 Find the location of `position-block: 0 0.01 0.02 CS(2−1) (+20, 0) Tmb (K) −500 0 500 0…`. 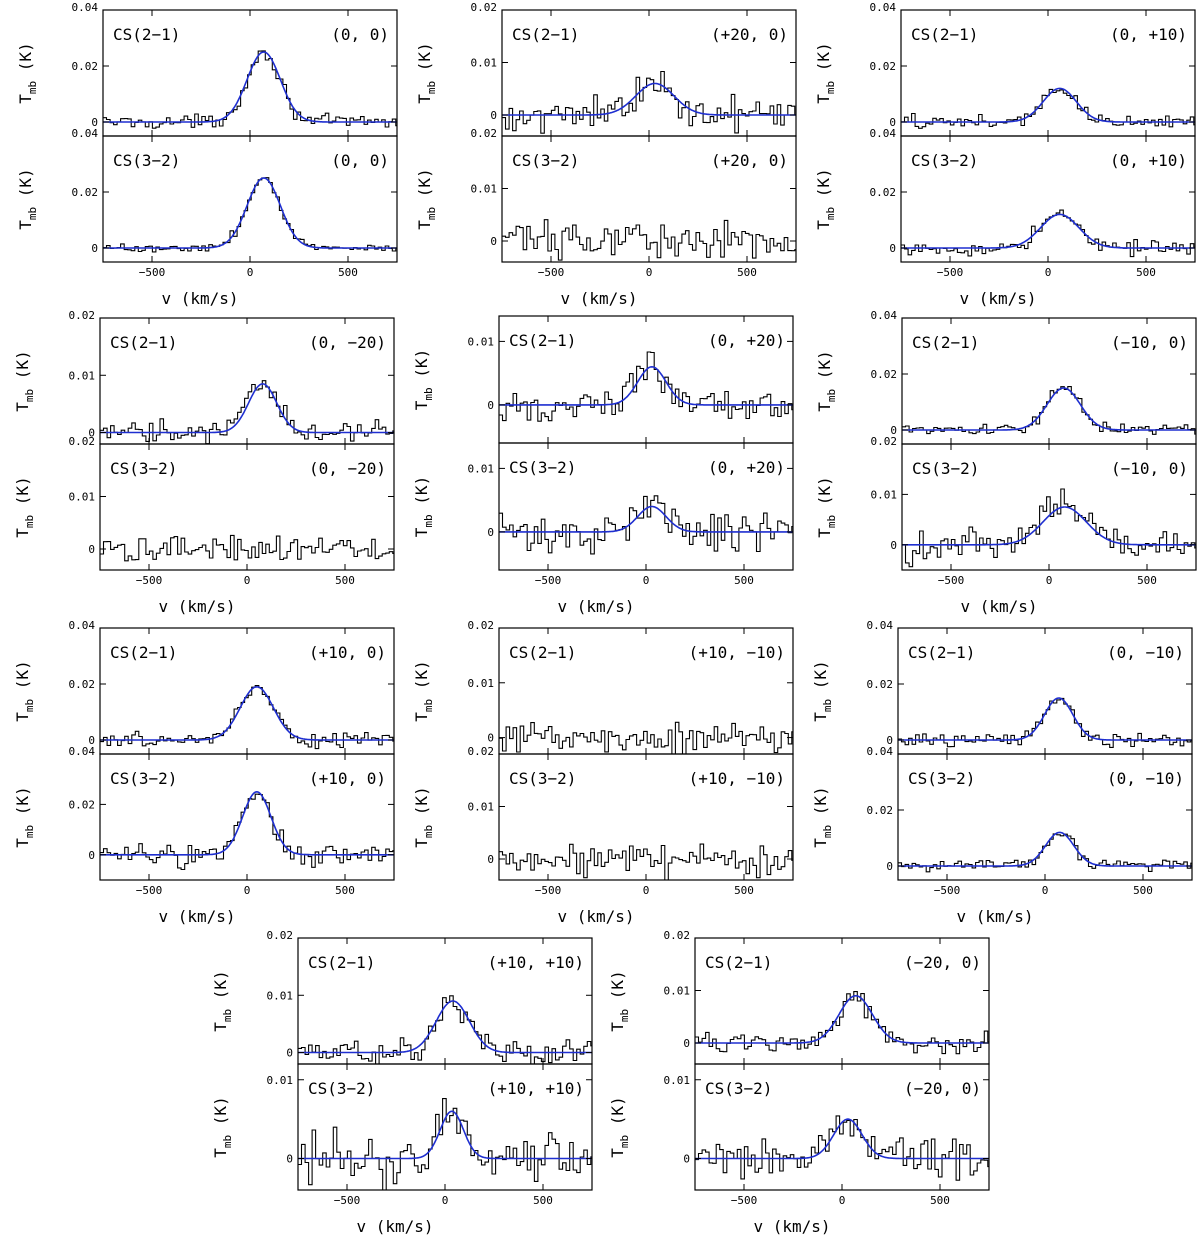

position-block: 0 0.01 0.02 CS(2−1) (+20, 0) Tmb (K) −500 0 500 0… is located at coordinates (606, 154).